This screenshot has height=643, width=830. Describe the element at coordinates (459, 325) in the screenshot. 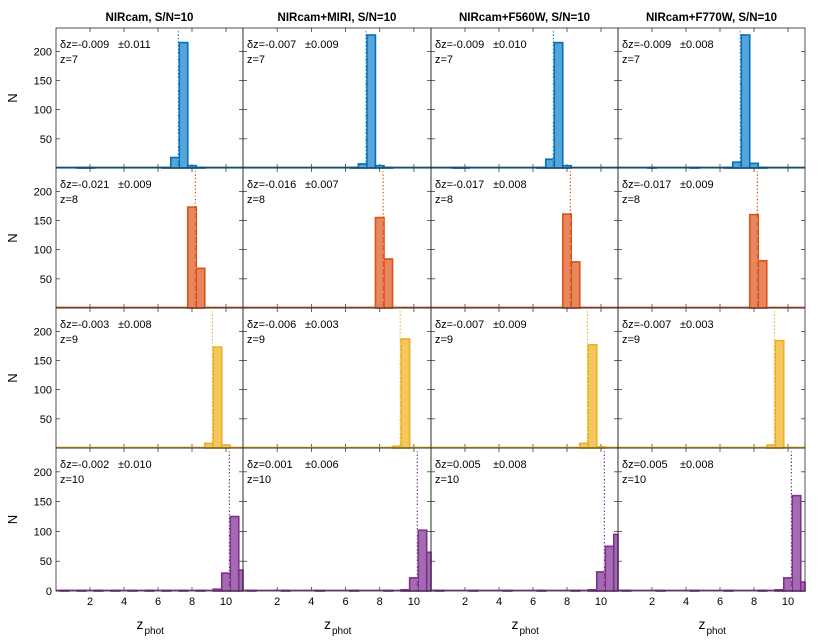

I see `delta-z-label: δz=-0.007` at that location.